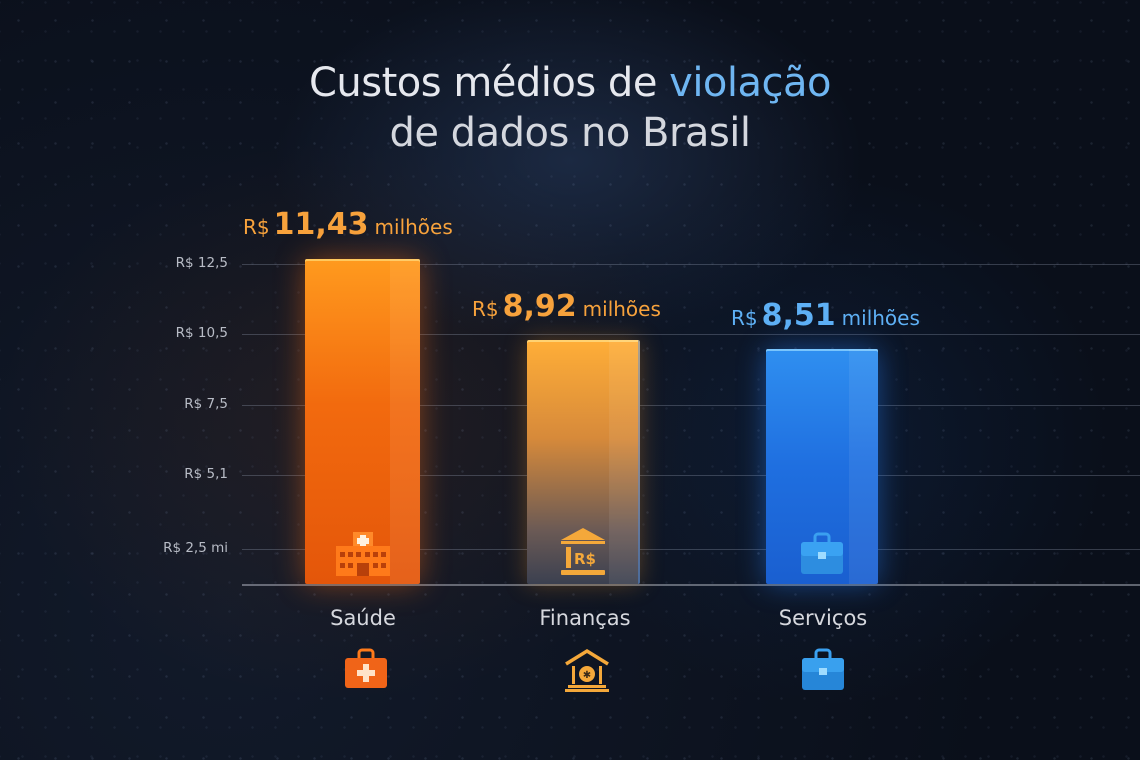  Describe the element at coordinates (750, 83) in the screenshot. I see `title-highlight: violação` at that location.